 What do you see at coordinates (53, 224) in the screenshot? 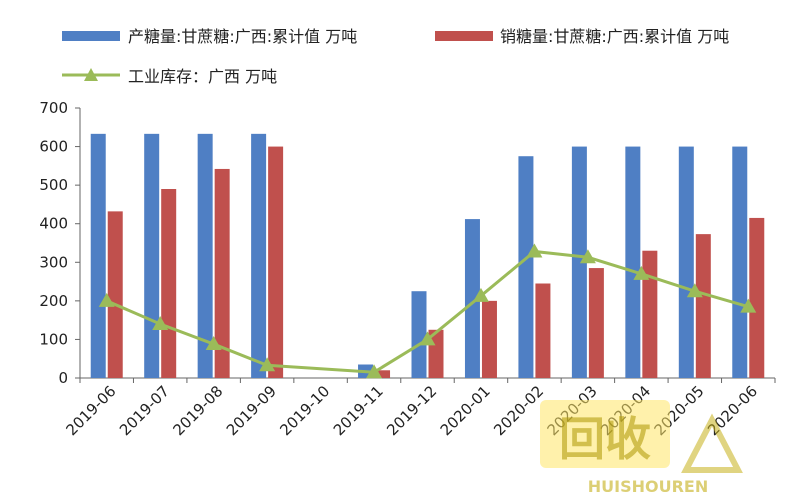
I see `y-tick-label: 400` at bounding box center [53, 224].